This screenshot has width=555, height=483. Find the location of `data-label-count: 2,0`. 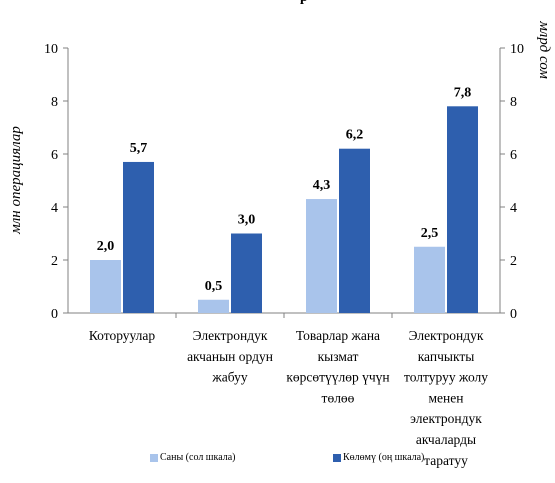

data-label-count: 2,0 is located at coordinates (106, 246).